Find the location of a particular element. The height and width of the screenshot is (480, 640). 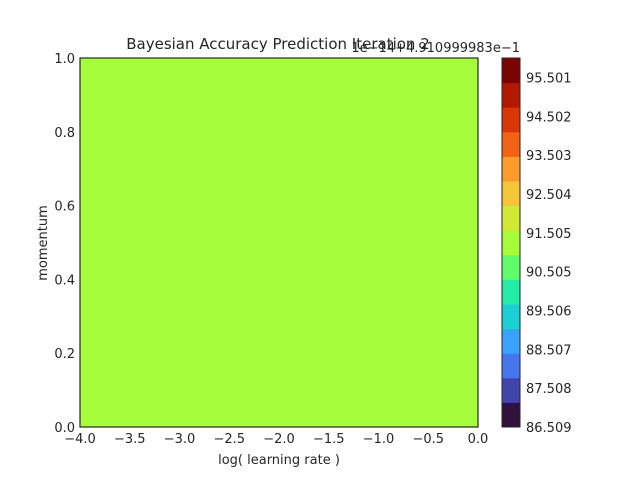

x-tick-label: 0.0 is located at coordinates (478, 439).